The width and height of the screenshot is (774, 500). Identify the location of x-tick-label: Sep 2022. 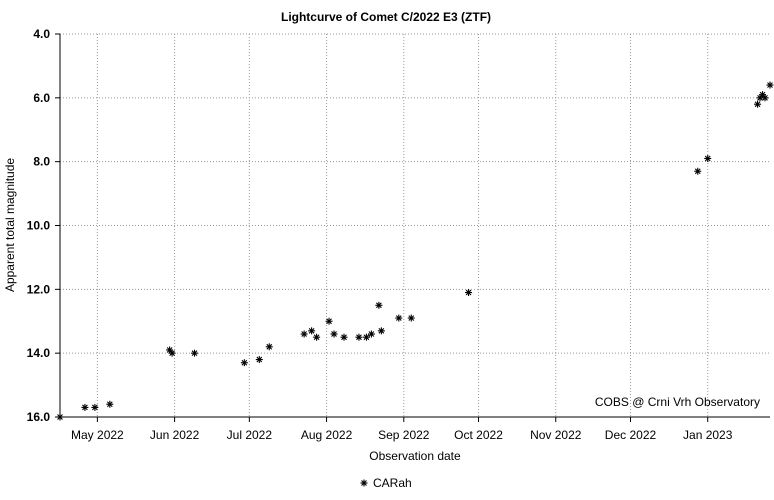
(404, 435).